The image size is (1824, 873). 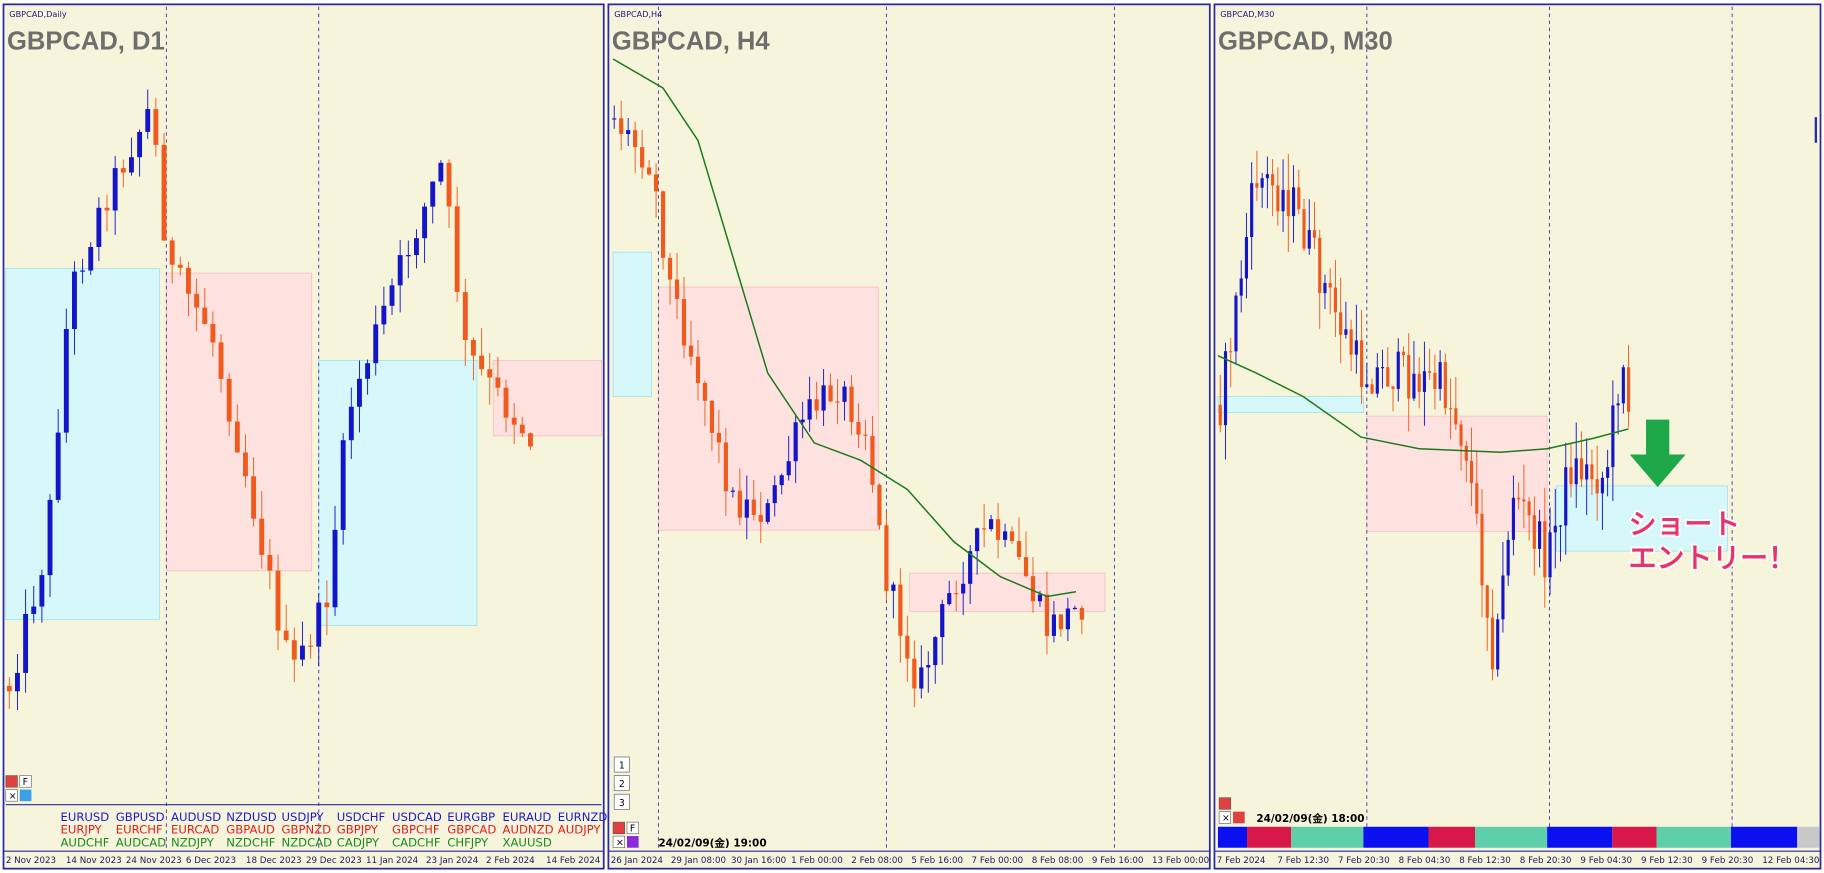 What do you see at coordinates (307, 843) in the screenshot?
I see `symbol-button: NZDCAD` at bounding box center [307, 843].